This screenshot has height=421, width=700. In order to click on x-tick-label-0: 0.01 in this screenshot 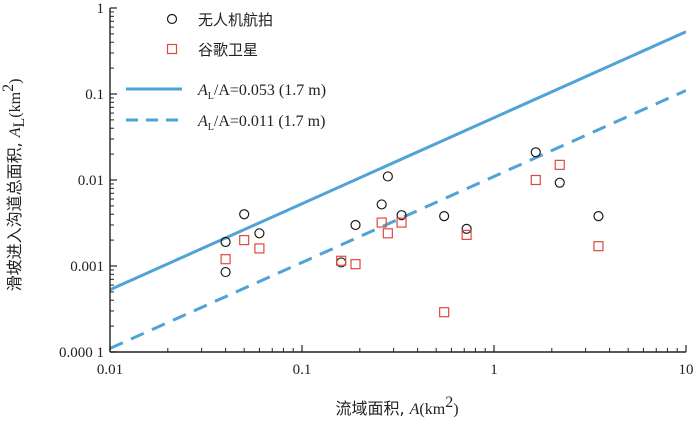, I will do `click(110, 370)`.